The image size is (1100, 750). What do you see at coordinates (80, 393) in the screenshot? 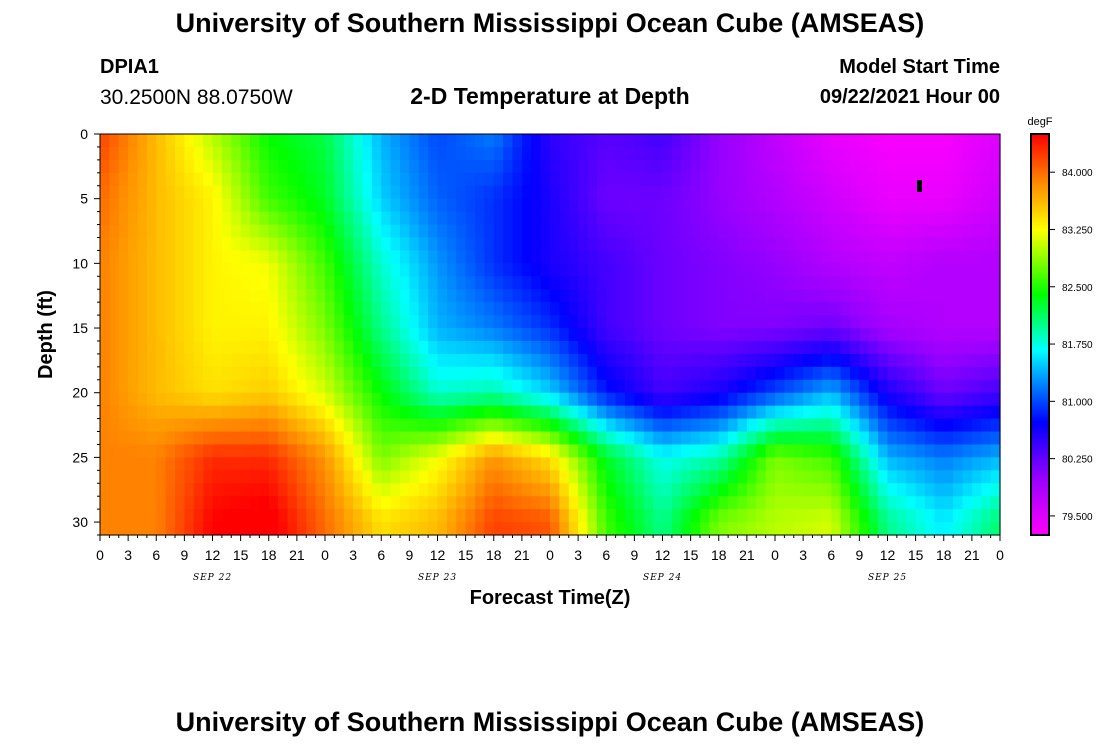
I see `y-tick-label: 20` at bounding box center [80, 393].